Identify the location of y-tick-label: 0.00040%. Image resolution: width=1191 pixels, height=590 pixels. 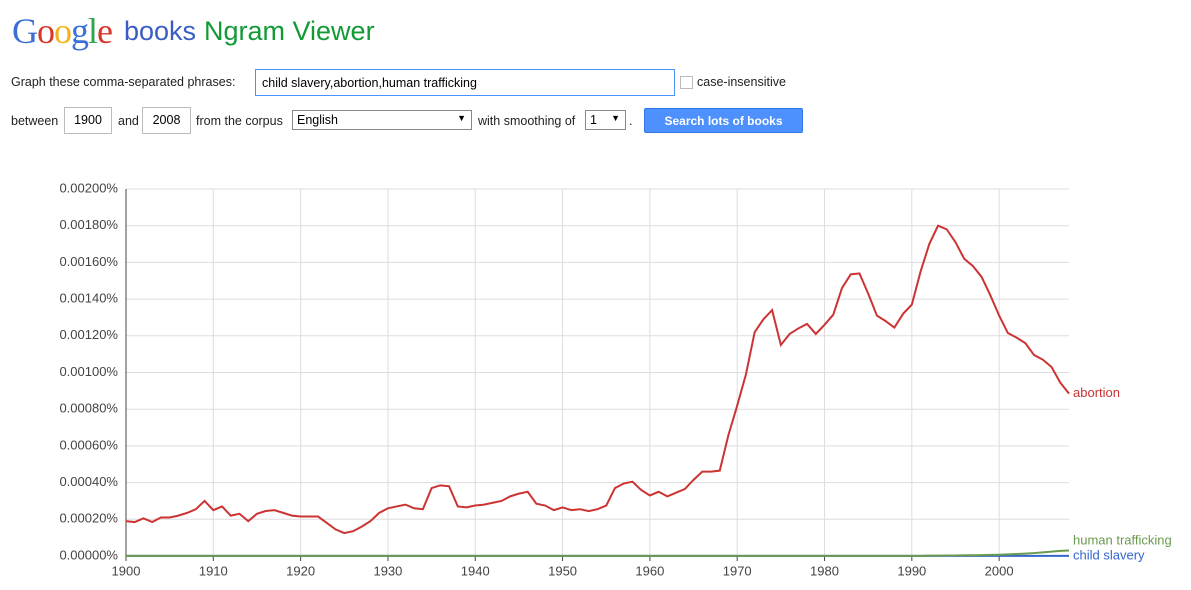
(88, 481).